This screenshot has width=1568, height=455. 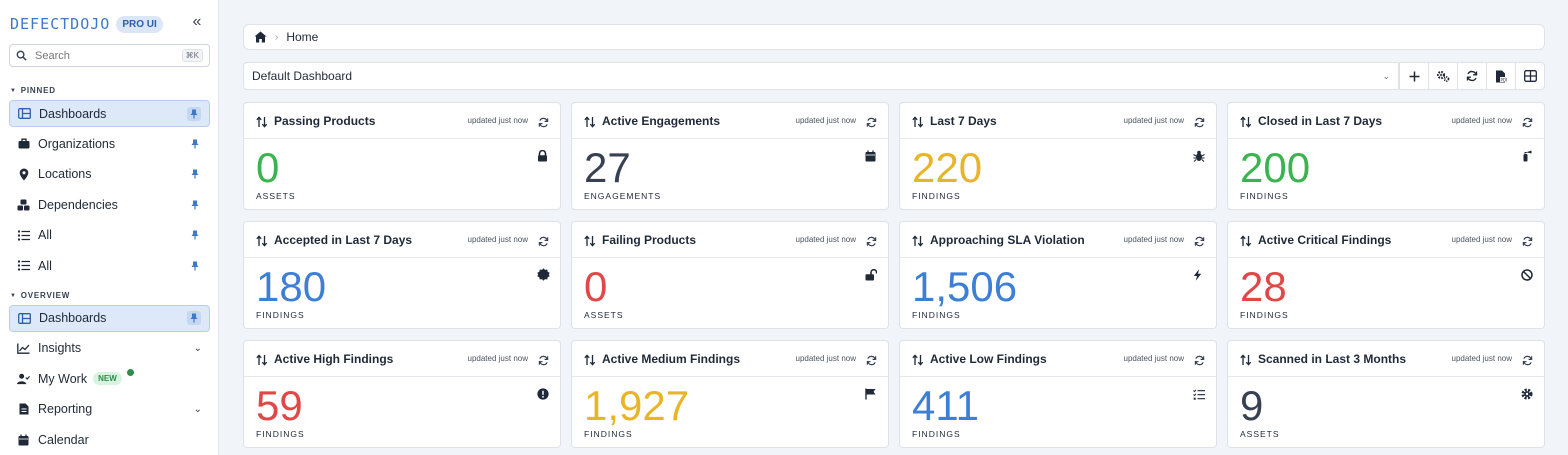 What do you see at coordinates (543, 155) in the screenshot?
I see `lock-icon` at bounding box center [543, 155].